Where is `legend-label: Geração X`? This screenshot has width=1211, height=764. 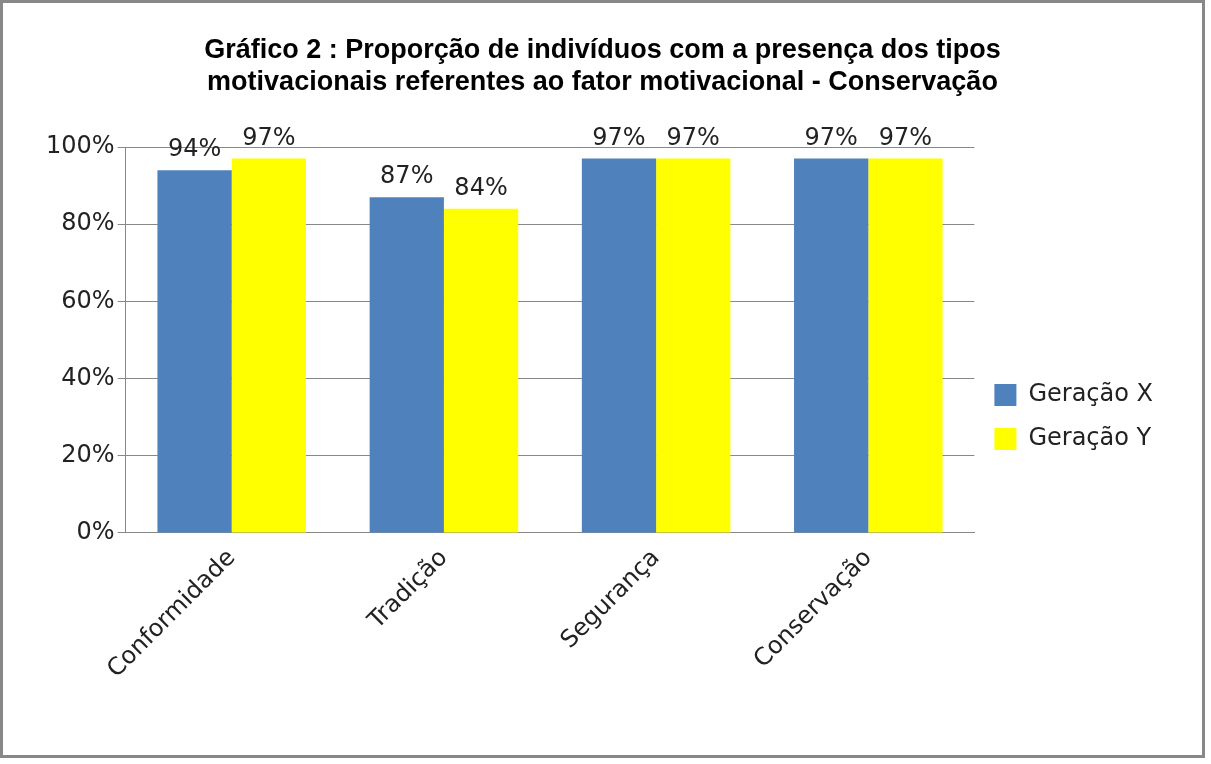
legend-label: Geração X is located at coordinates (1090, 393).